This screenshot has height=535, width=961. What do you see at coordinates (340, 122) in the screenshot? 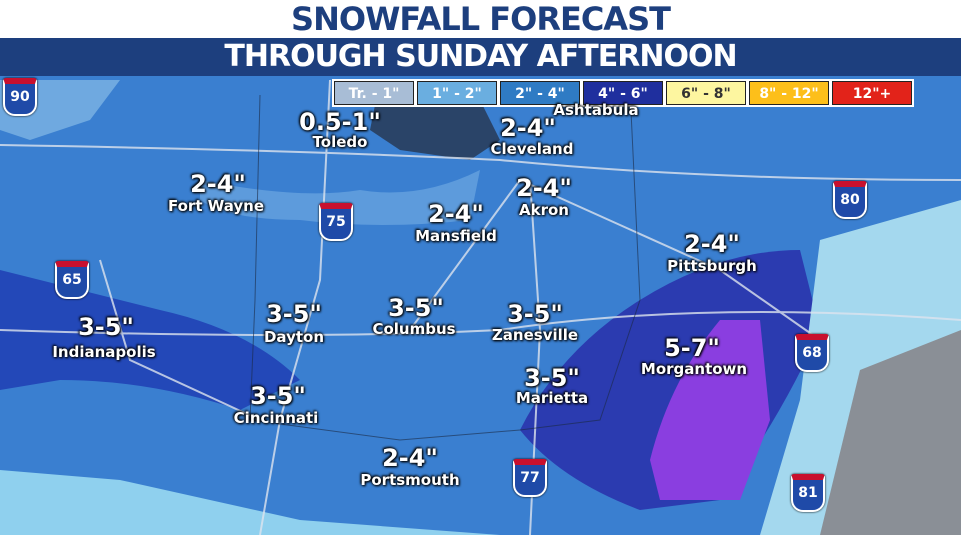
I see `snow-amount-label: 0.5-1"` at bounding box center [340, 122].